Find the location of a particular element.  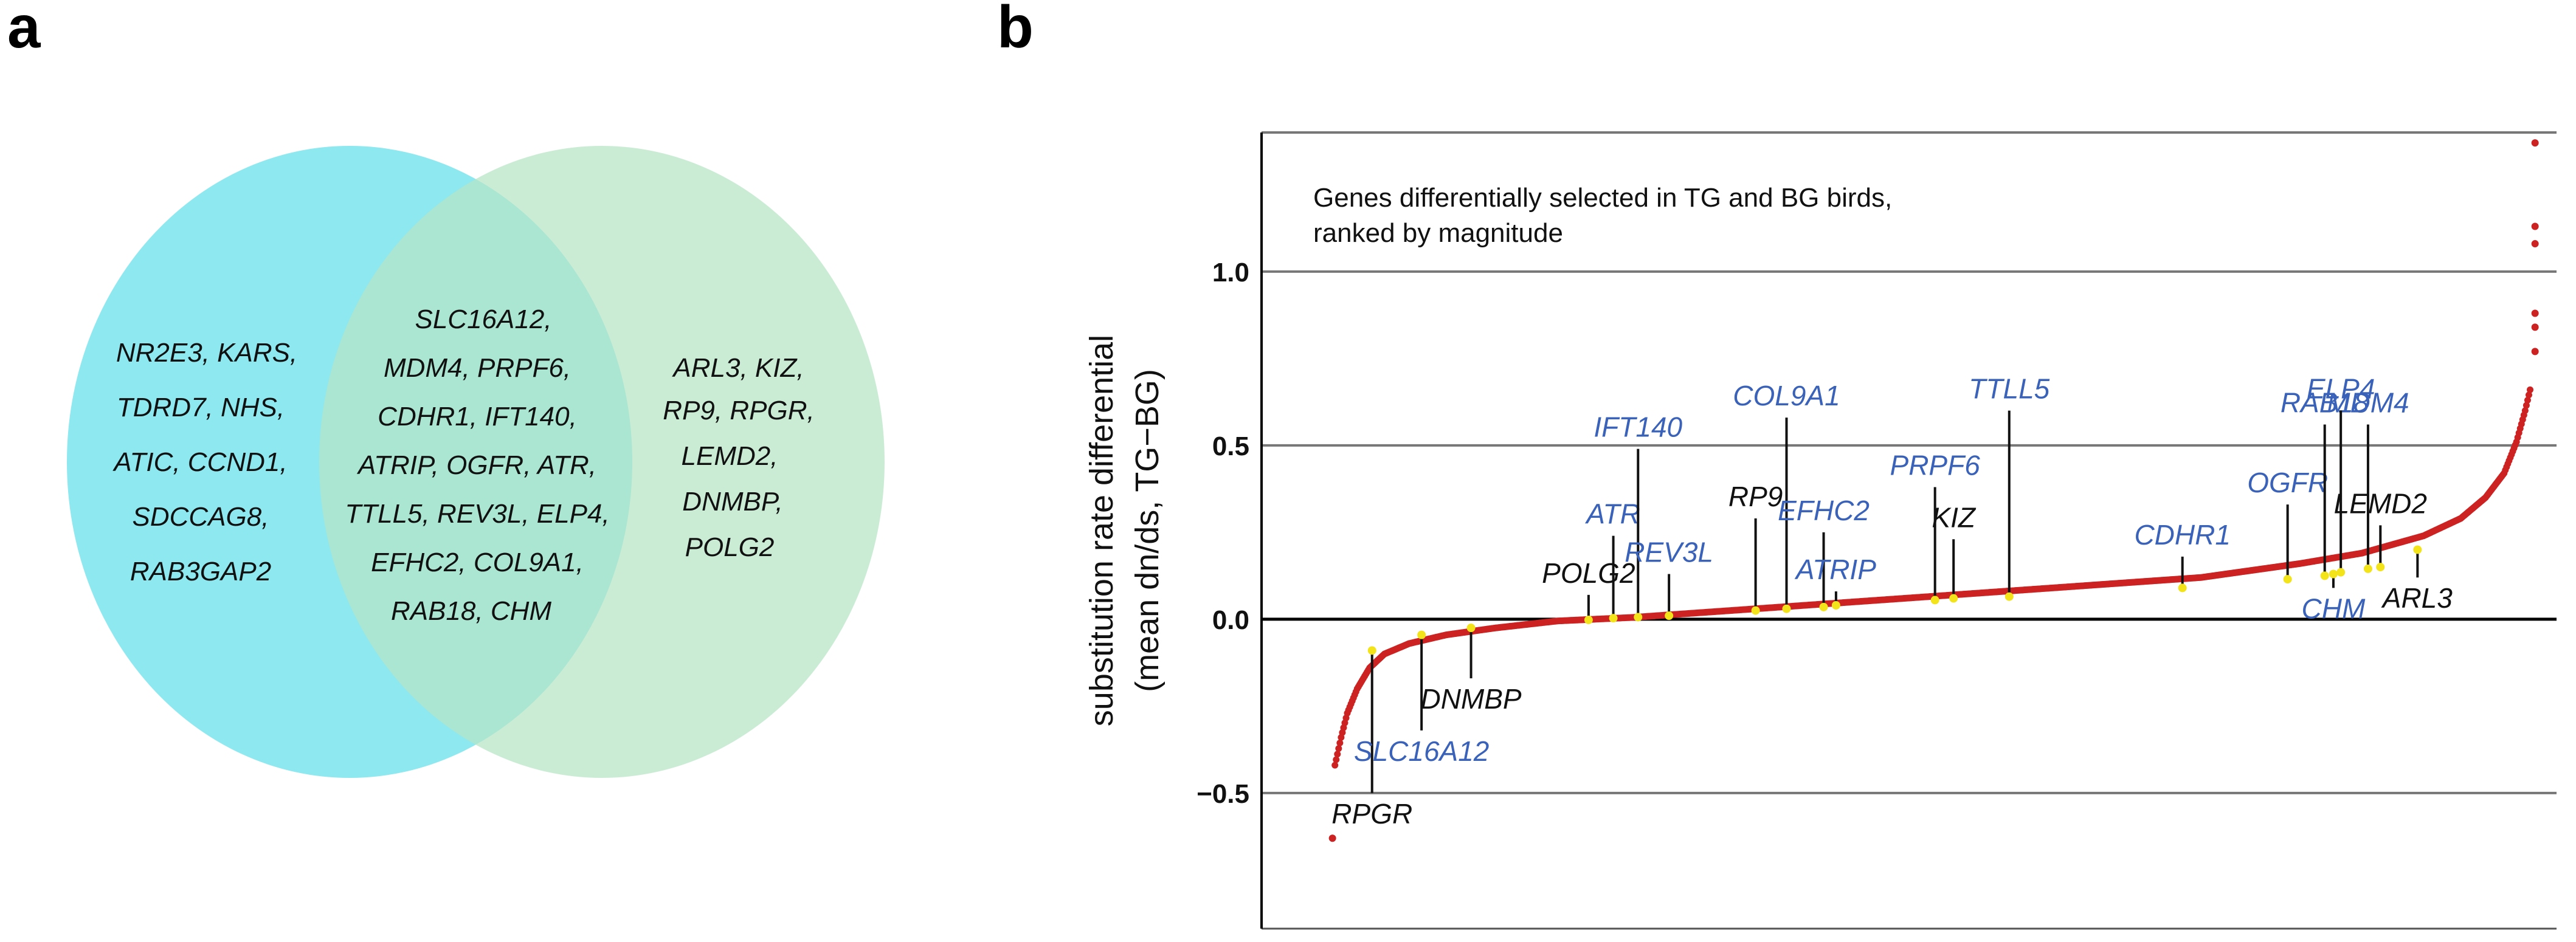

gene-label: PRPF6 is located at coordinates (1936, 465).